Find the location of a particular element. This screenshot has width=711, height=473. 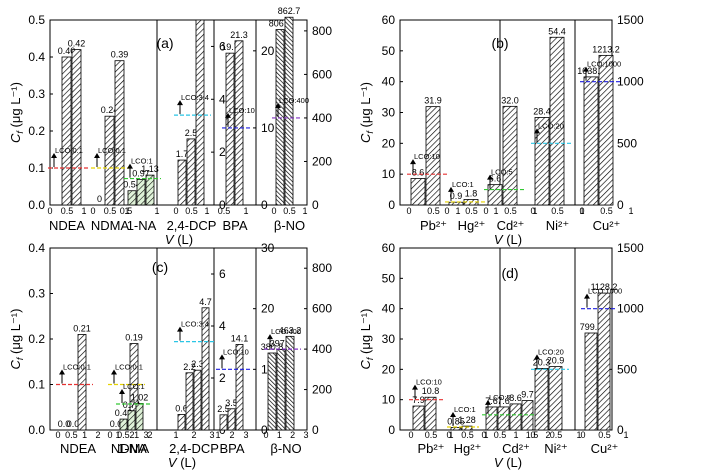

y-tick-label: 4 is located at coordinates (222, 99).